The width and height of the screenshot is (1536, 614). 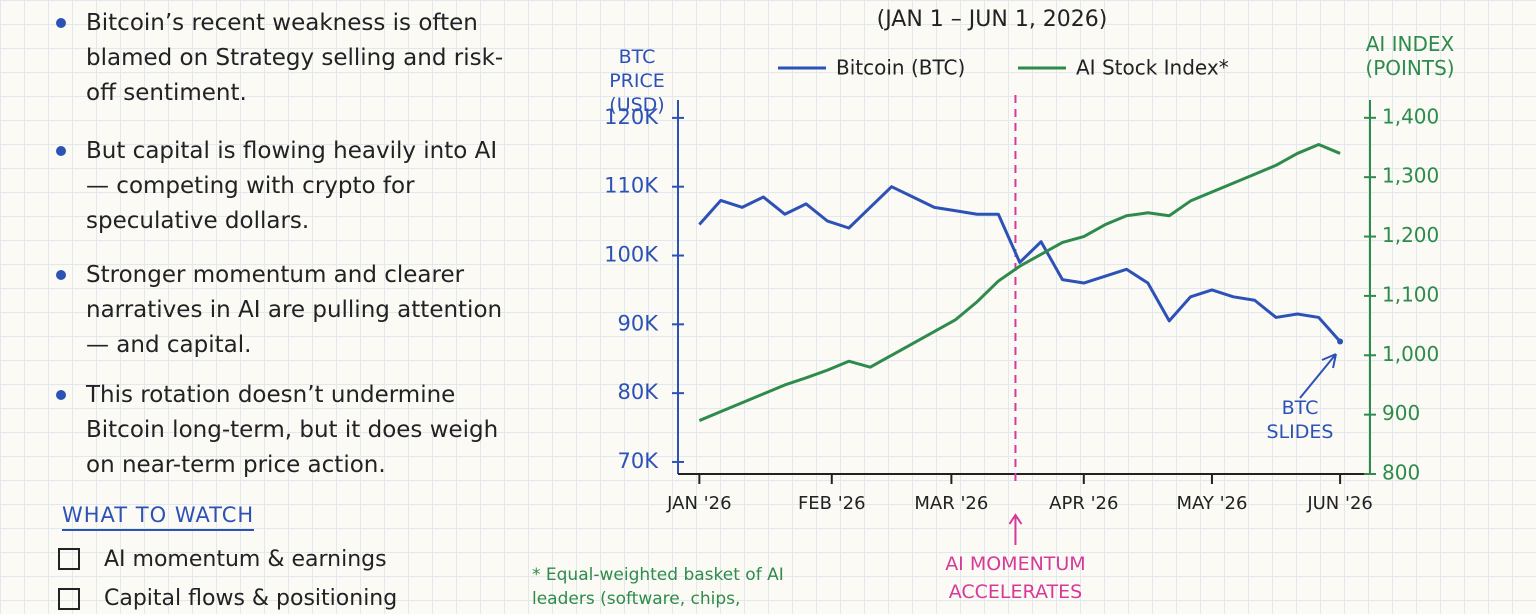 What do you see at coordinates (1300, 420) in the screenshot?
I see `annotation: BTC SLIDES` at bounding box center [1300, 420].